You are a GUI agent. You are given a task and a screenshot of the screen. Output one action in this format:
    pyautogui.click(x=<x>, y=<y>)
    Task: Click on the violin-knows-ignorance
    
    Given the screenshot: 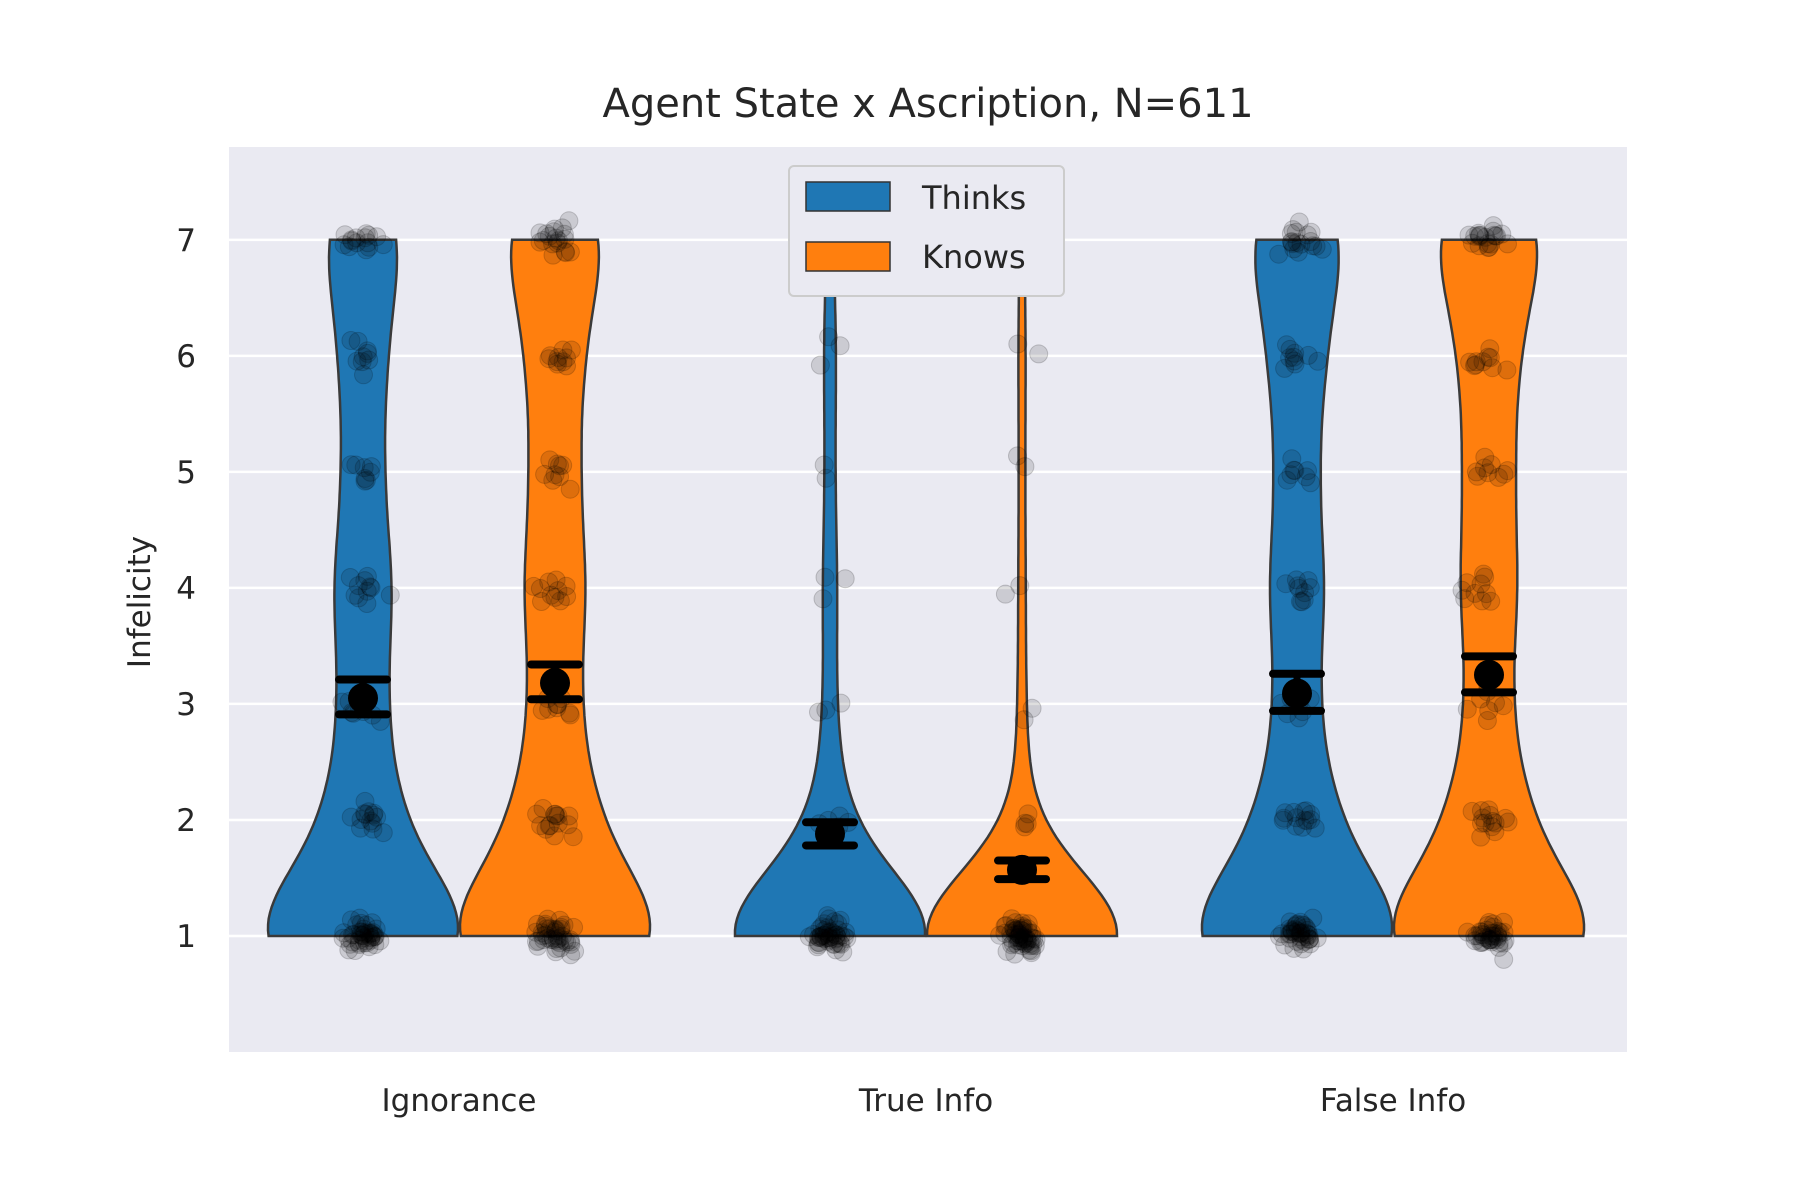 What is the action you would take?
    pyautogui.click(x=555, y=588)
    